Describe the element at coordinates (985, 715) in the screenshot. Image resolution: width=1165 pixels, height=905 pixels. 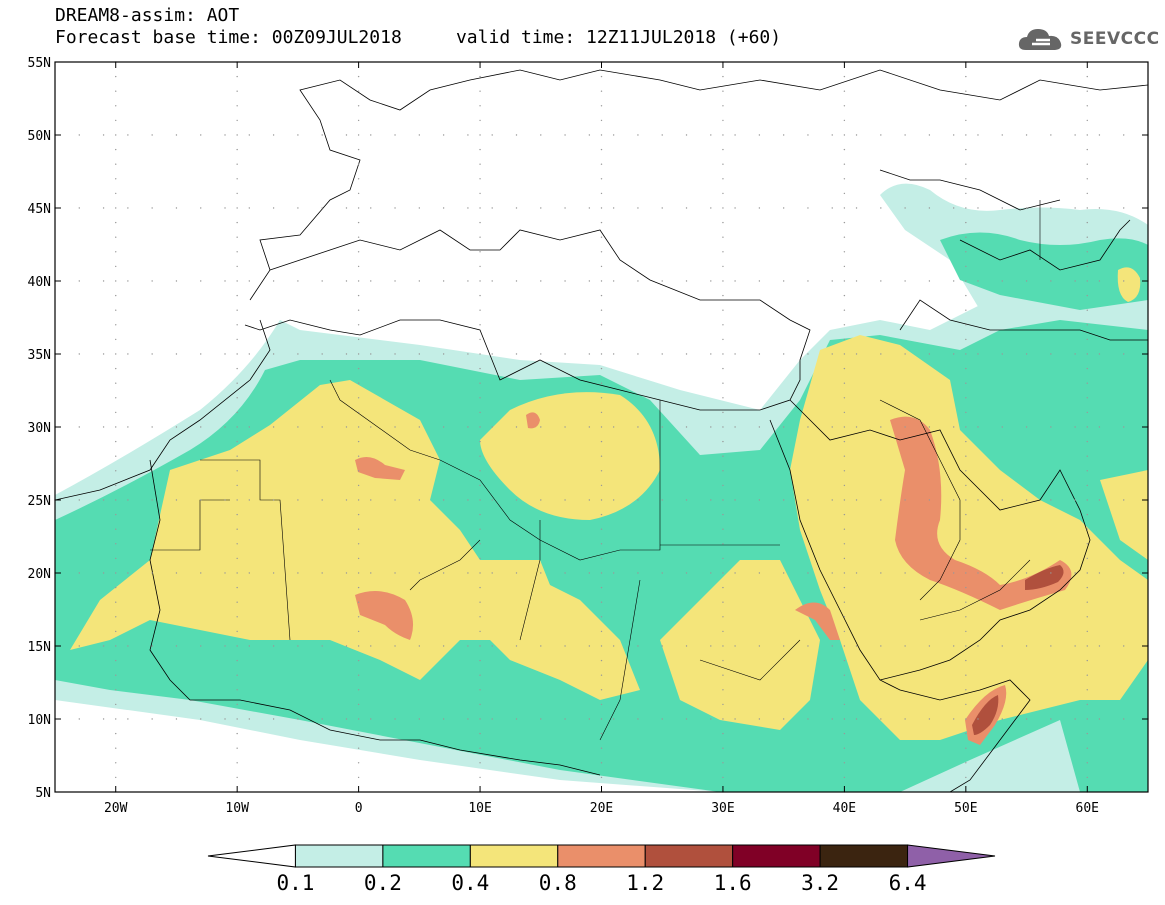
I see `aot-band-1.2-somalia` at that location.